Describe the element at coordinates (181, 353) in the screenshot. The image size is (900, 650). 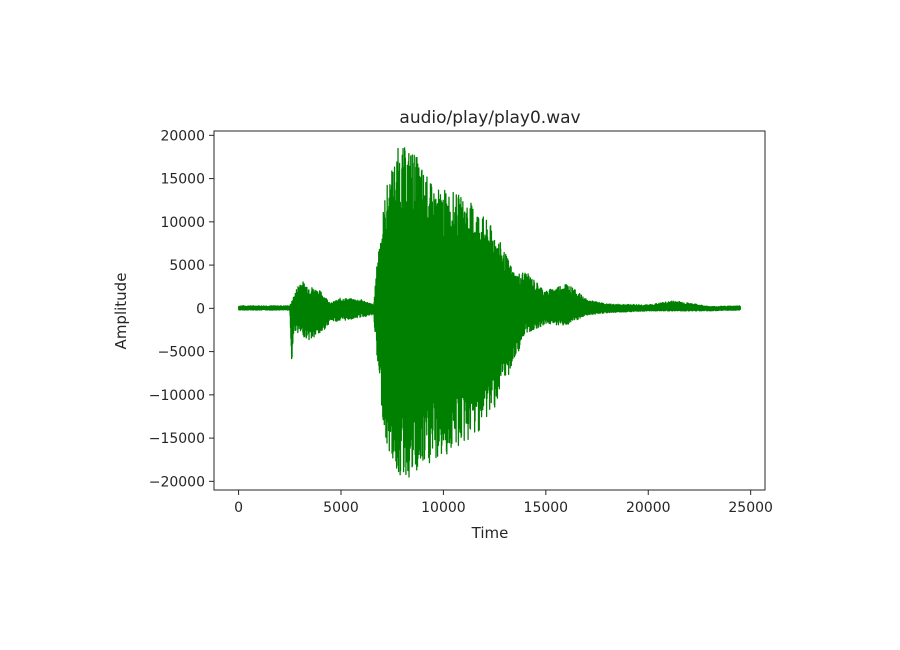
I see `y-tick-label: −5000` at that location.